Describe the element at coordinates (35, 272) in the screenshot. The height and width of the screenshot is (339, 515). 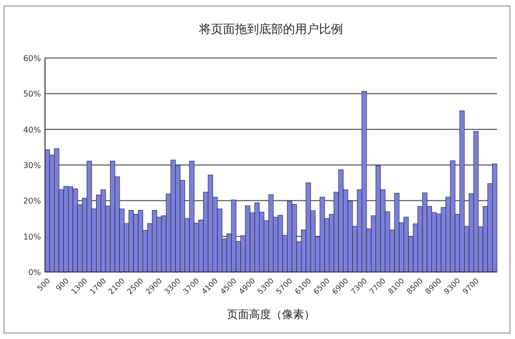
I see `y-tick-label: 0%` at that location.